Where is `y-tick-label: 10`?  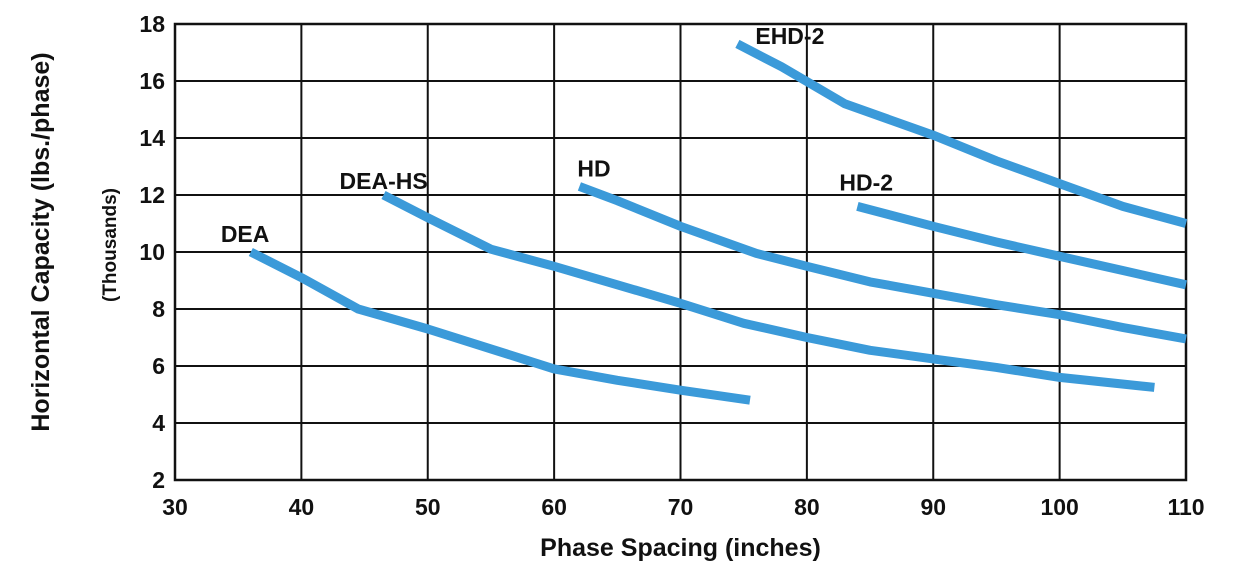 y-tick-label: 10 is located at coordinates (152, 252).